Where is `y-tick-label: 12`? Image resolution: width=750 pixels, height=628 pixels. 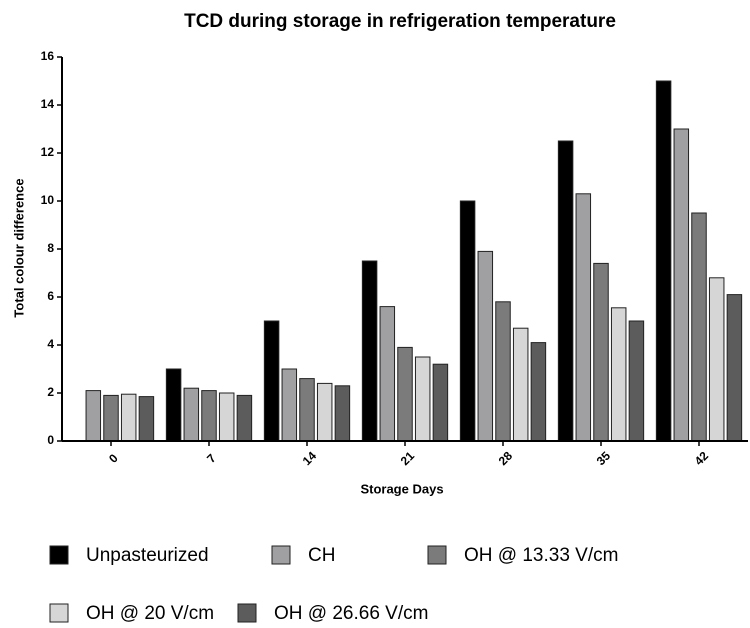 y-tick-label: 12 is located at coordinates (48, 152).